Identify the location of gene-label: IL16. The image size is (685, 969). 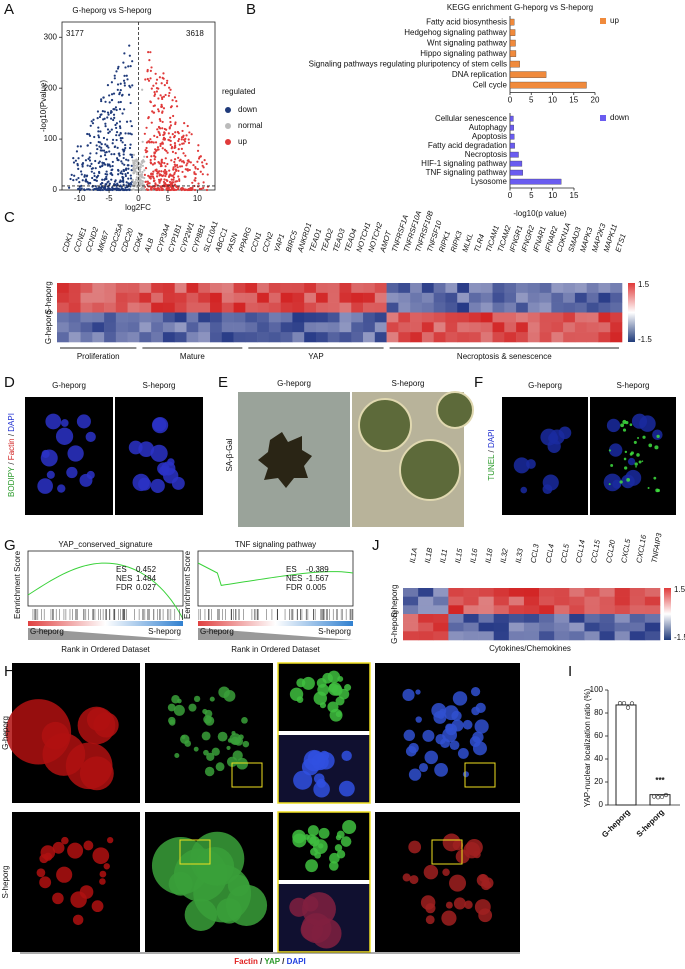
(474, 555).